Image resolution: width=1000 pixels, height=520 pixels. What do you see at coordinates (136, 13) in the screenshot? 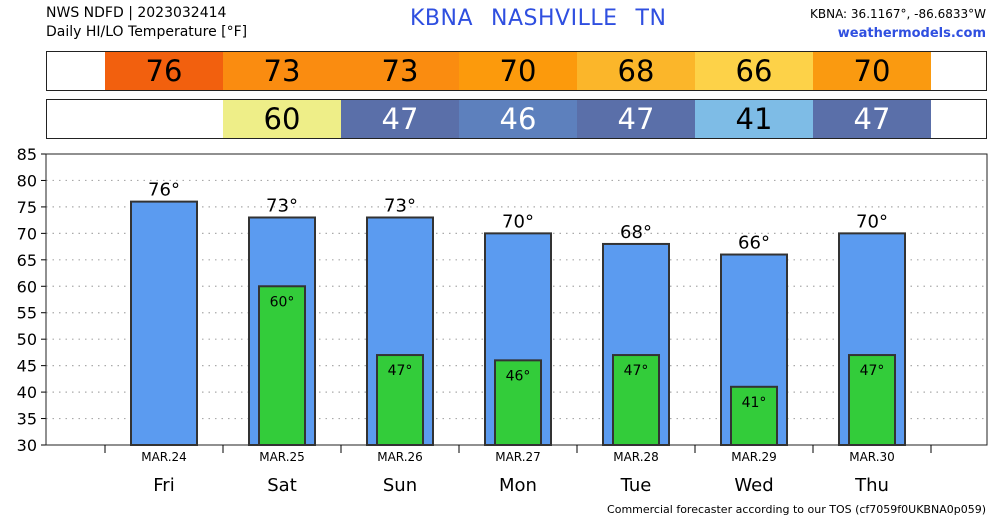
I see `product-line: NWS NDFD | 2023032414` at bounding box center [136, 13].